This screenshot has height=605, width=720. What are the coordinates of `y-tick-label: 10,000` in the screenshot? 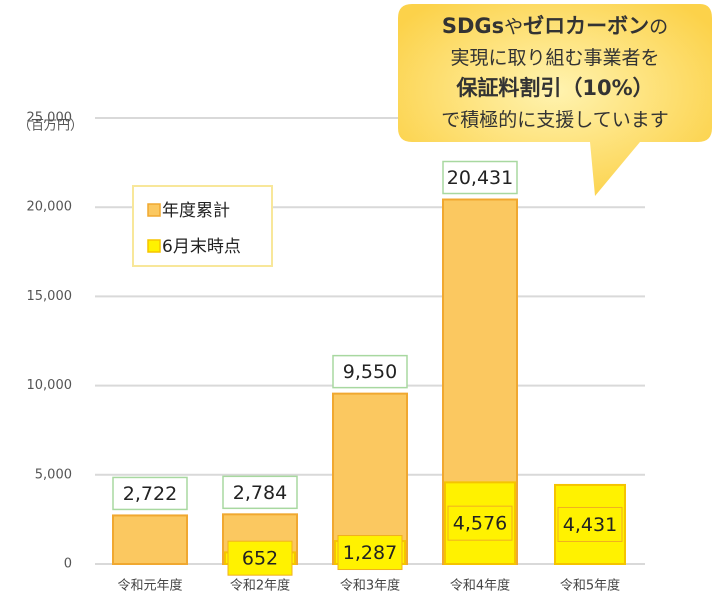 It's located at (50, 385).